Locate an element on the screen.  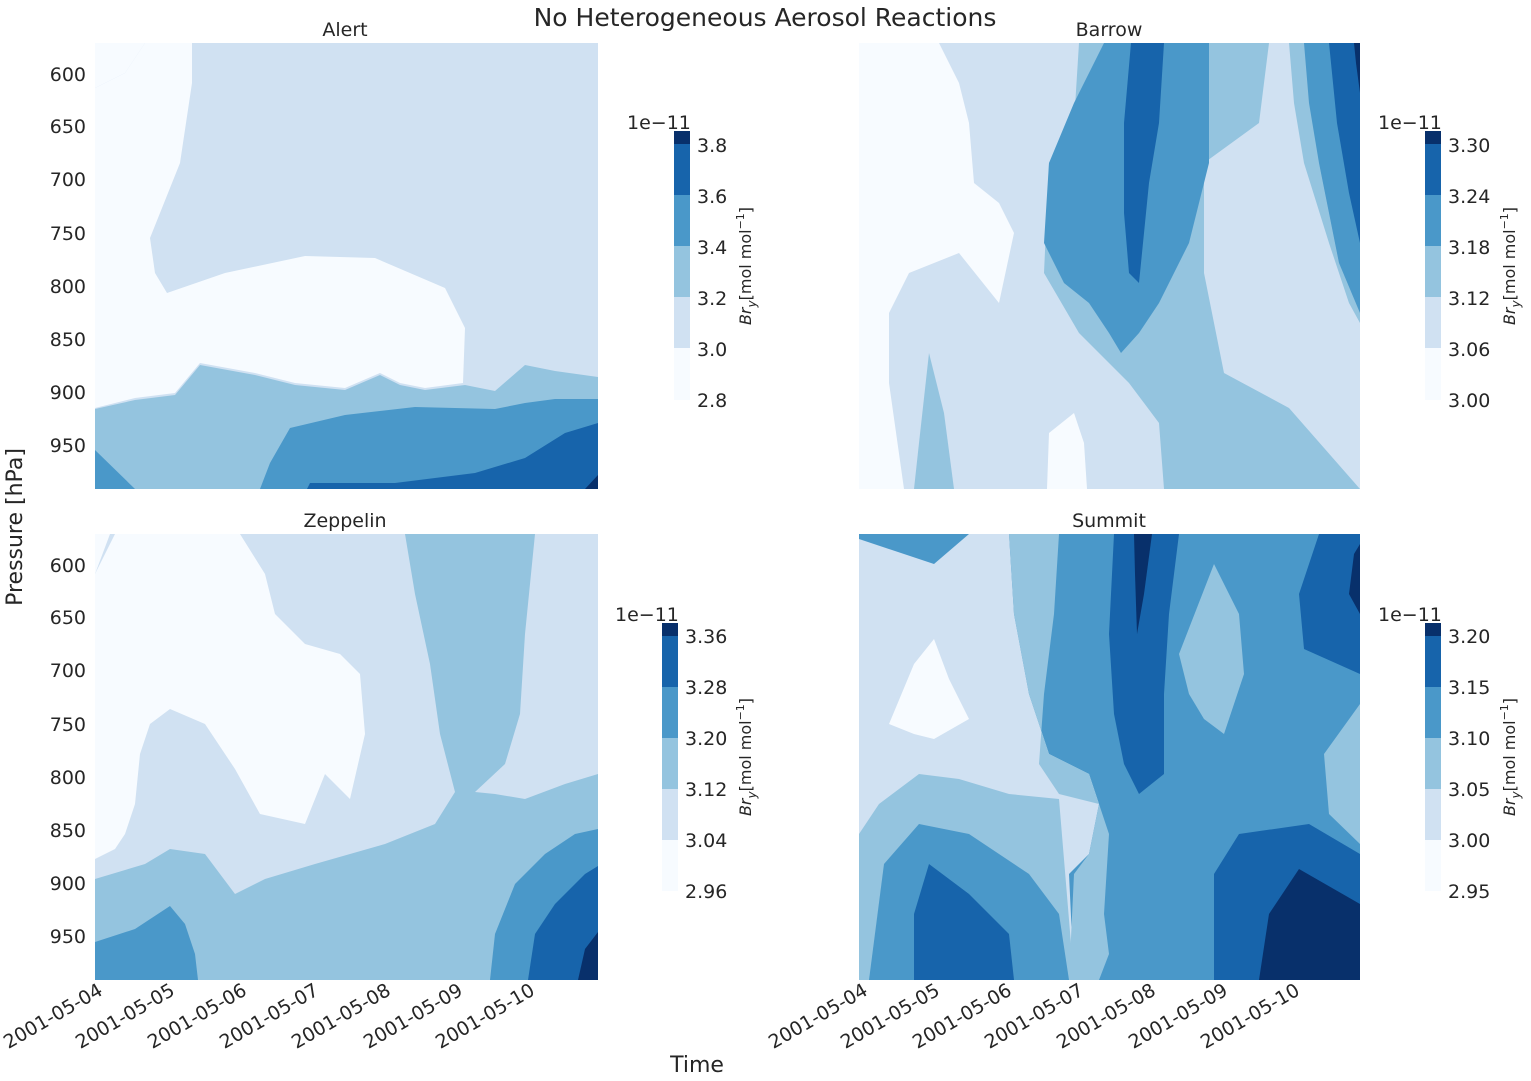
colorbar-tick-label: 3.6 is located at coordinates (712, 197).